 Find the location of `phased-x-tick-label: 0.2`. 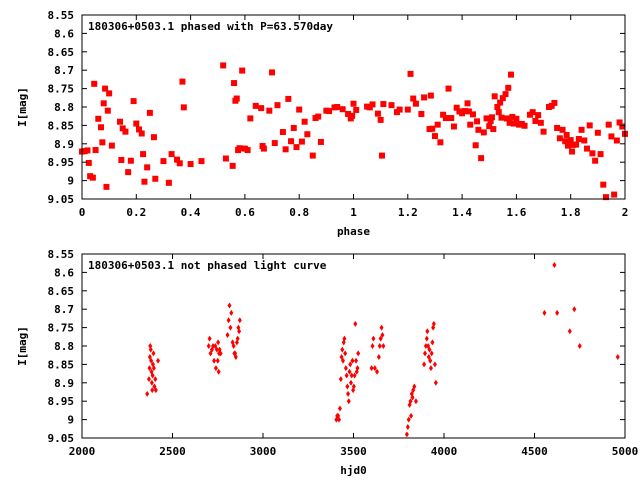

phased-x-tick-label: 0.2 is located at coordinates (136, 212).